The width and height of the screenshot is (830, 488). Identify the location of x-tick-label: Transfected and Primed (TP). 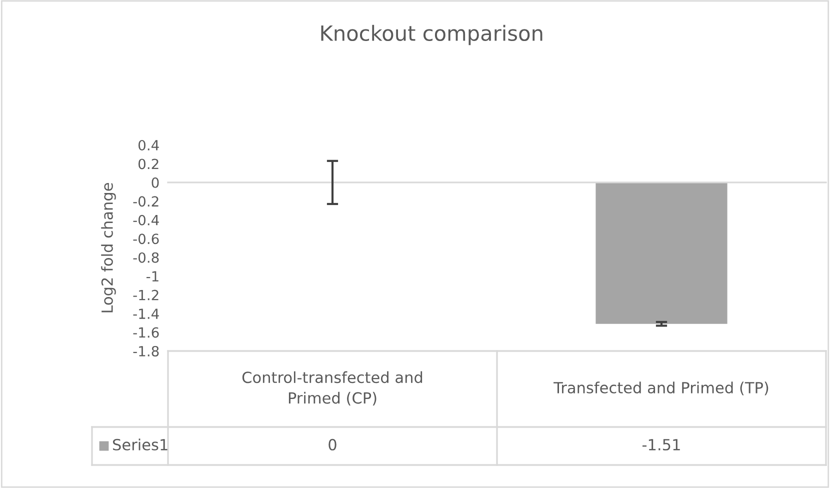
(661, 389).